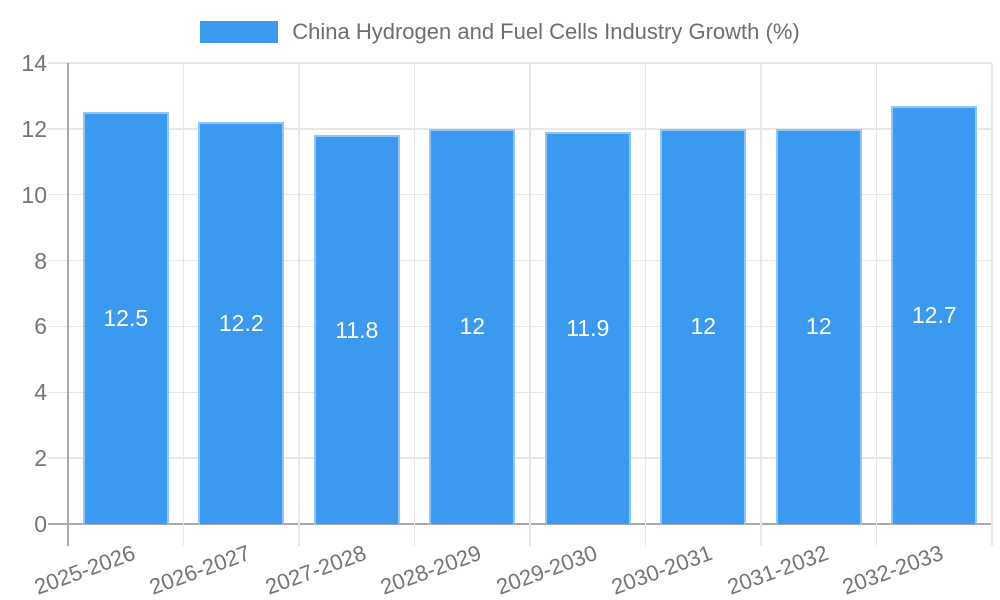  What do you see at coordinates (520, 524) in the screenshot?
I see `x-axis-line` at bounding box center [520, 524].